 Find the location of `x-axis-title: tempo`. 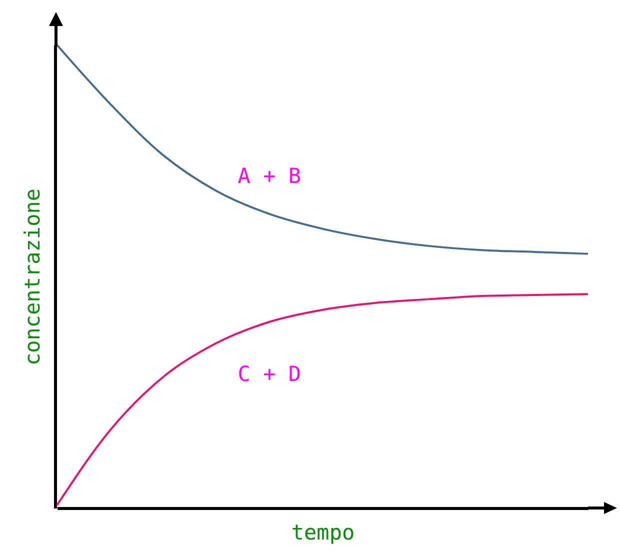

x-axis-title: tempo is located at coordinates (323, 532).